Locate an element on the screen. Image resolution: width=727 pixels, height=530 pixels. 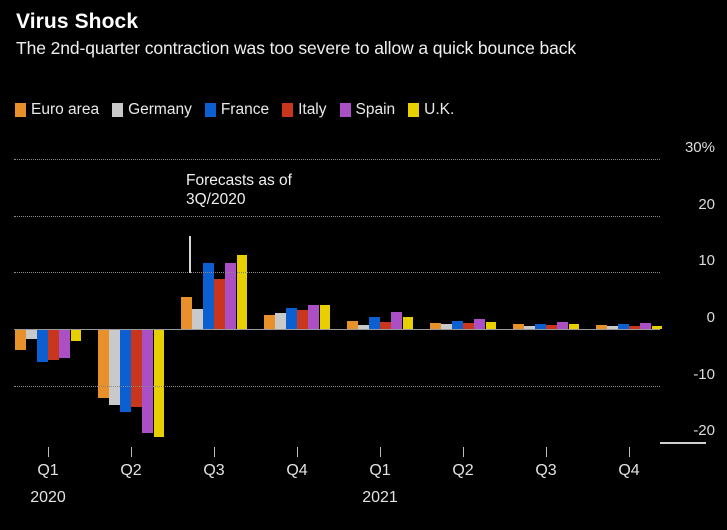
legend-item-label: Germany is located at coordinates (160, 109).